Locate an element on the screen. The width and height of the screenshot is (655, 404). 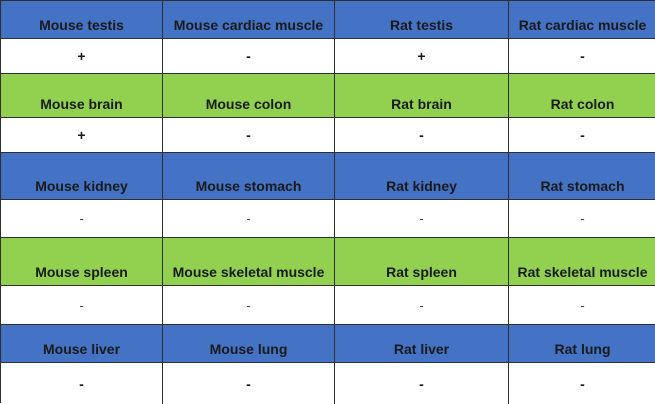
table-header-cell: Mouse lung is located at coordinates (249, 344).